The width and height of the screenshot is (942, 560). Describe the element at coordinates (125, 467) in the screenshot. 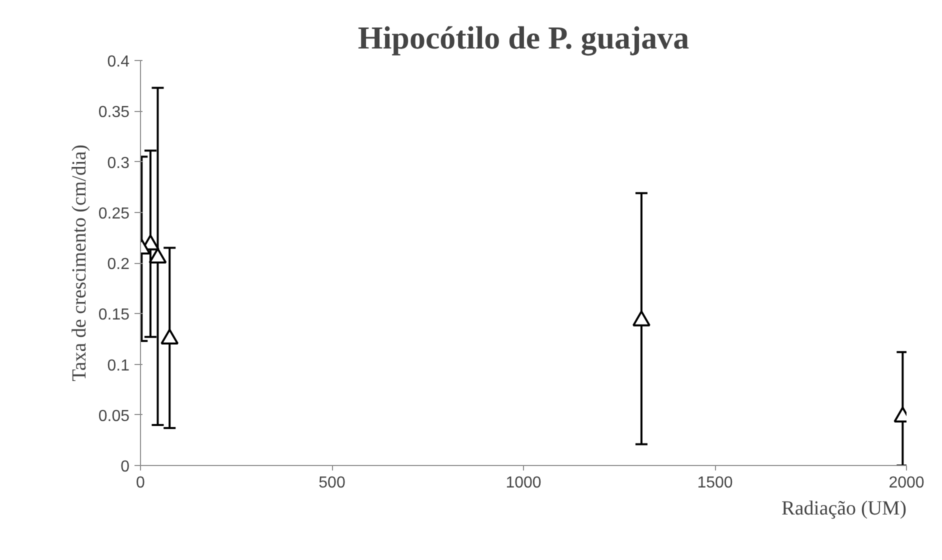

I see `y-tick-label: 0` at that location.